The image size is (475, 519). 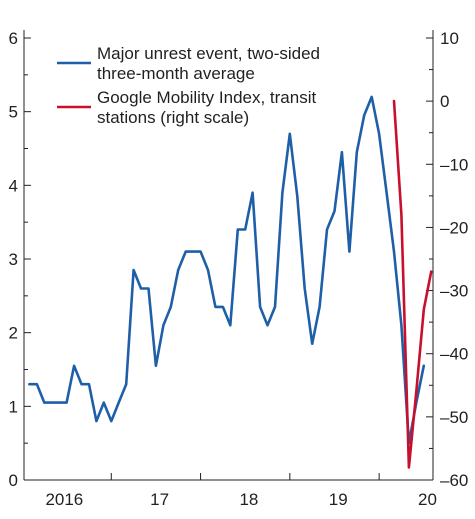 What do you see at coordinates (454, 291) in the screenshot?
I see `right-tick-label: –30` at bounding box center [454, 291].